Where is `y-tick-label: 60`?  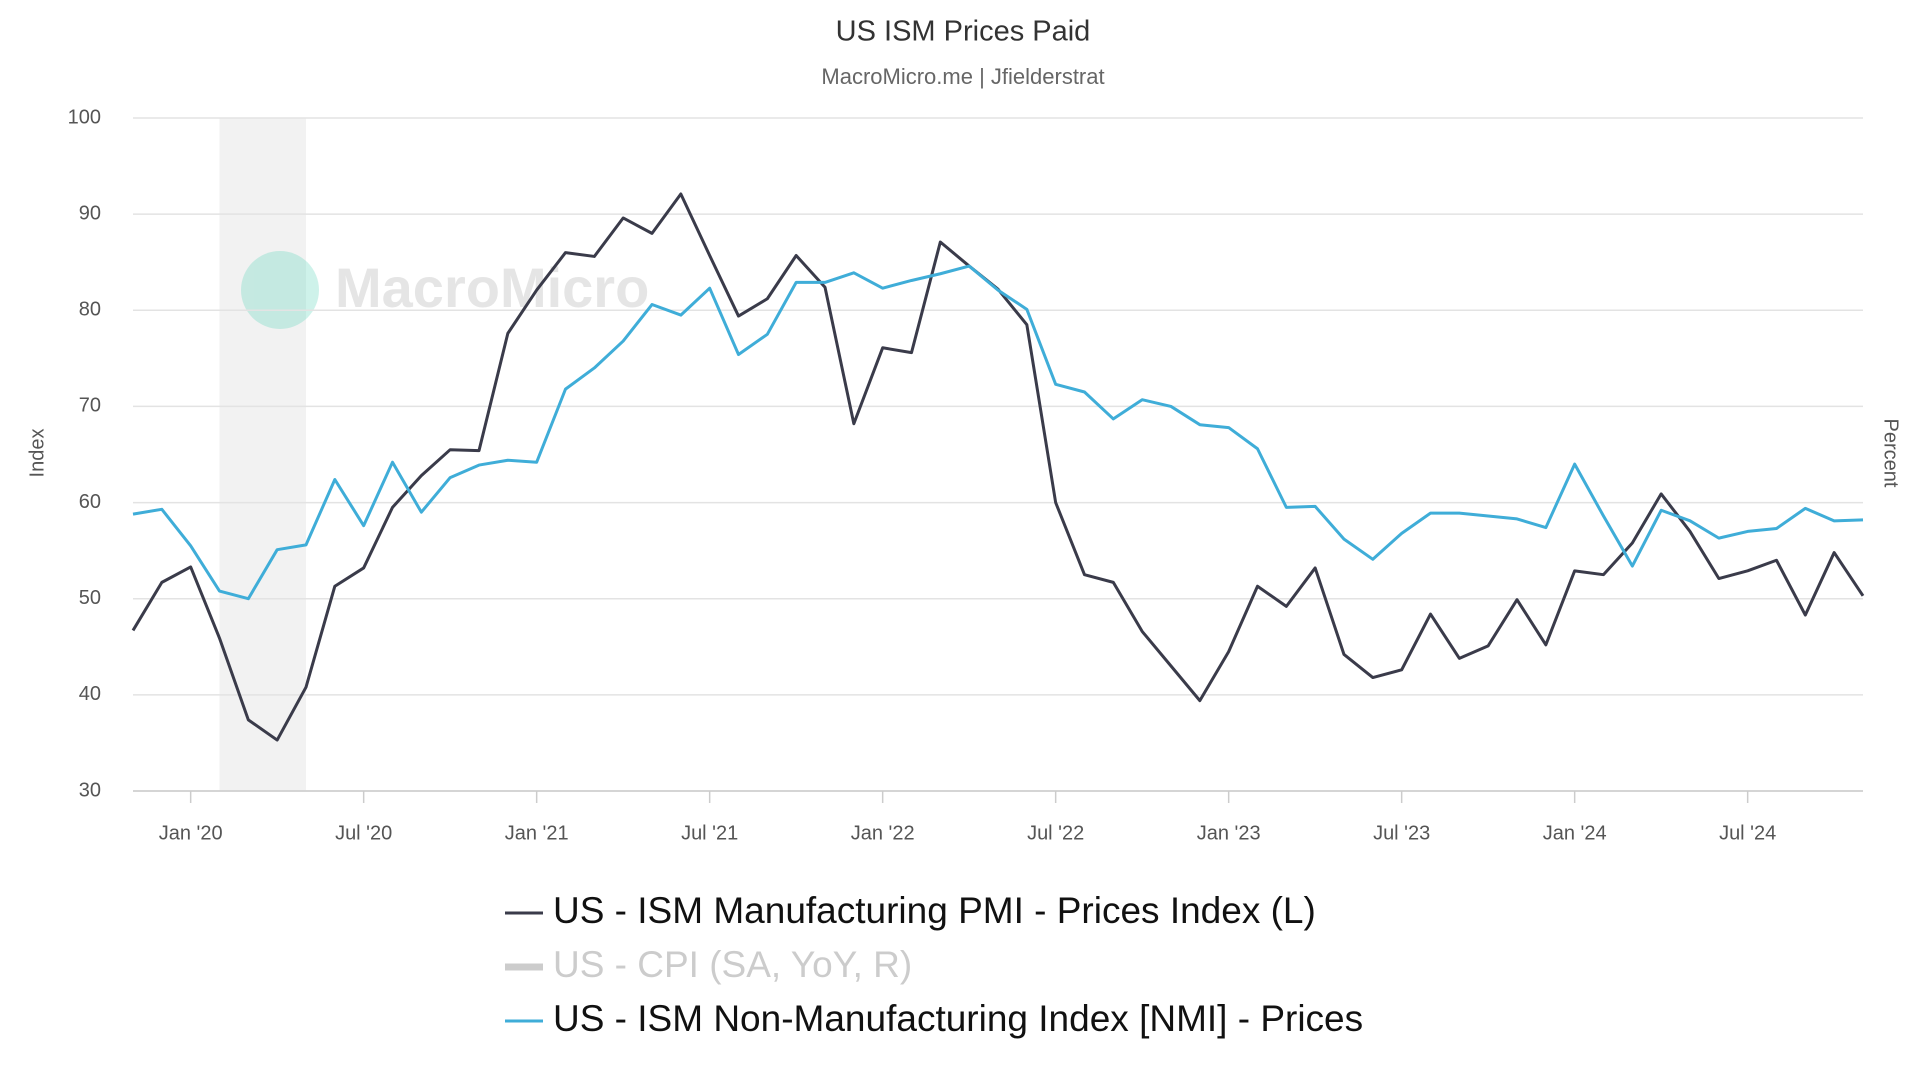
y-tick-label: 60 is located at coordinates (90, 502).